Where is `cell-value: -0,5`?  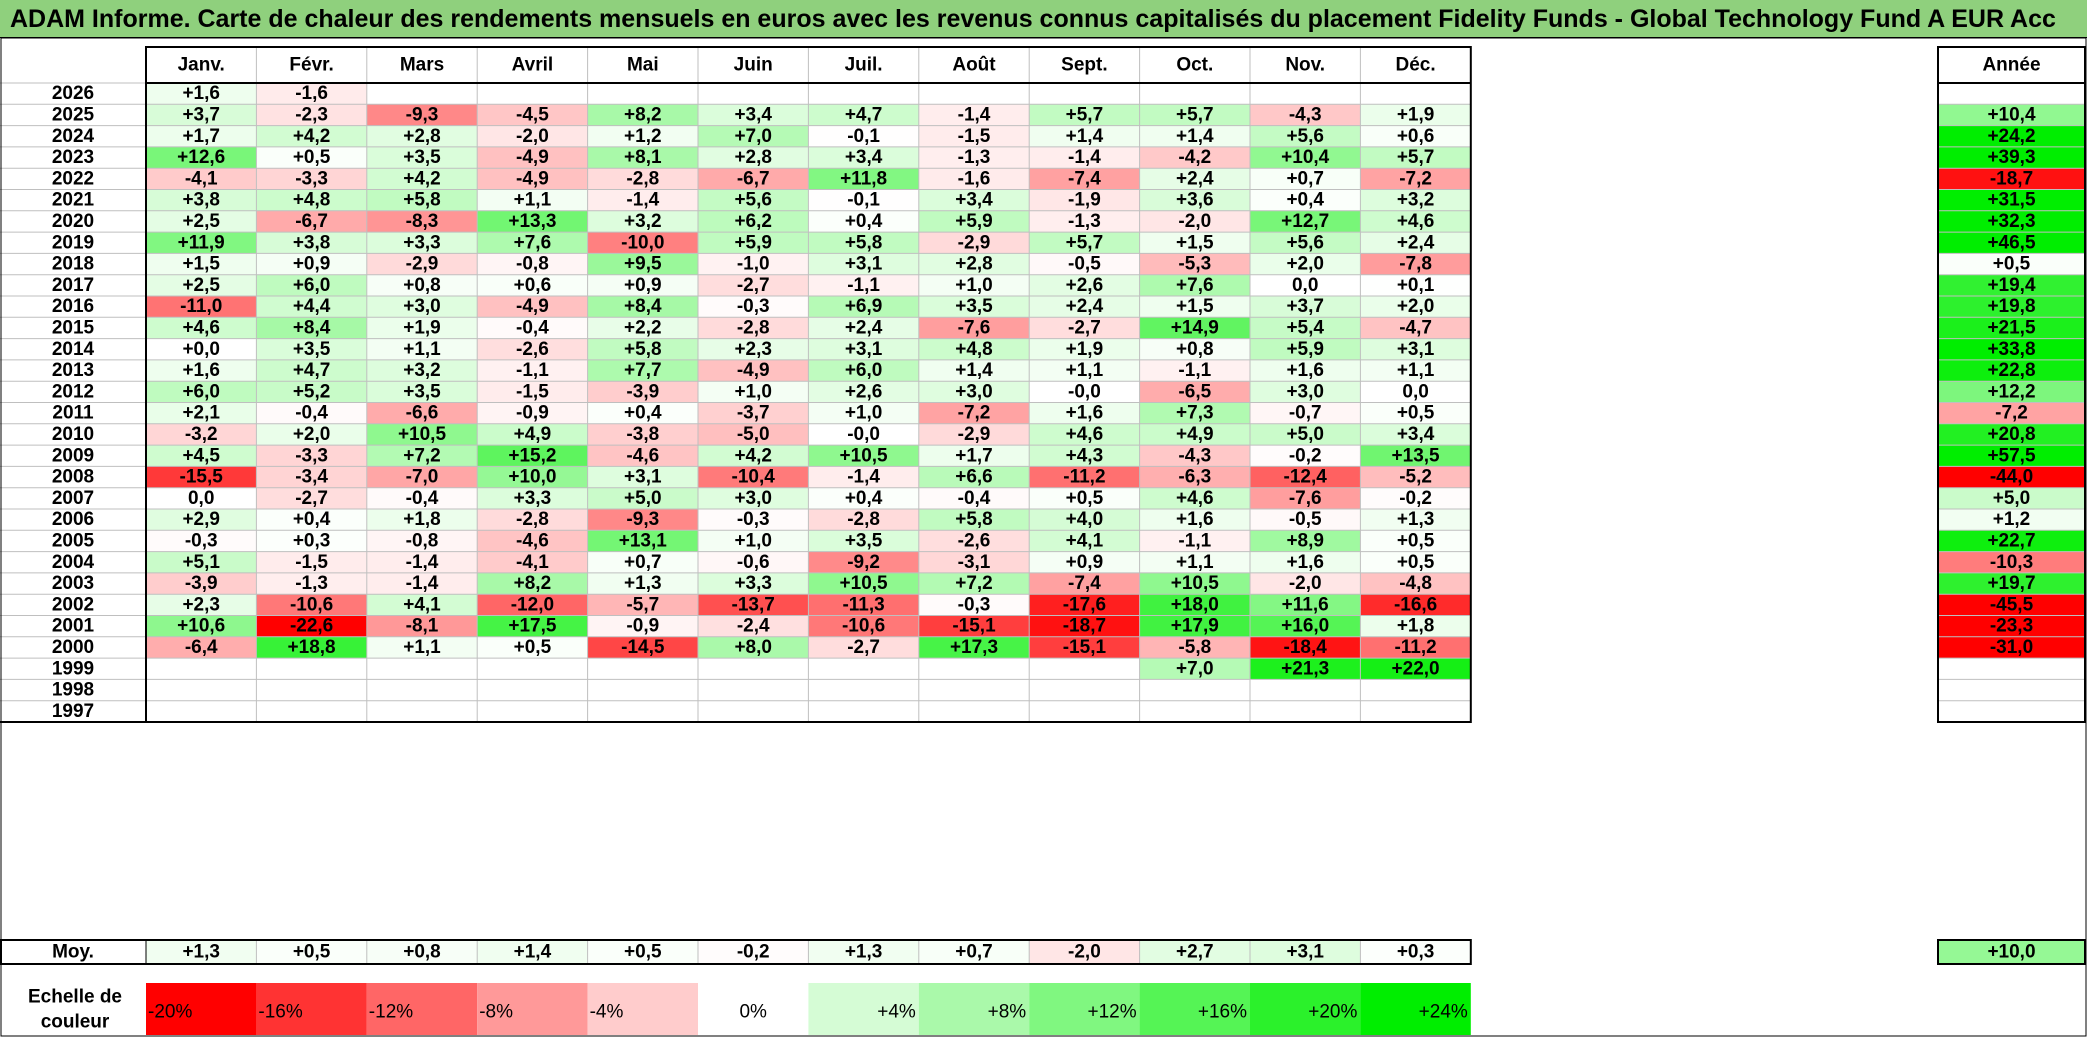 cell-value: -0,5 is located at coordinates (1084, 264).